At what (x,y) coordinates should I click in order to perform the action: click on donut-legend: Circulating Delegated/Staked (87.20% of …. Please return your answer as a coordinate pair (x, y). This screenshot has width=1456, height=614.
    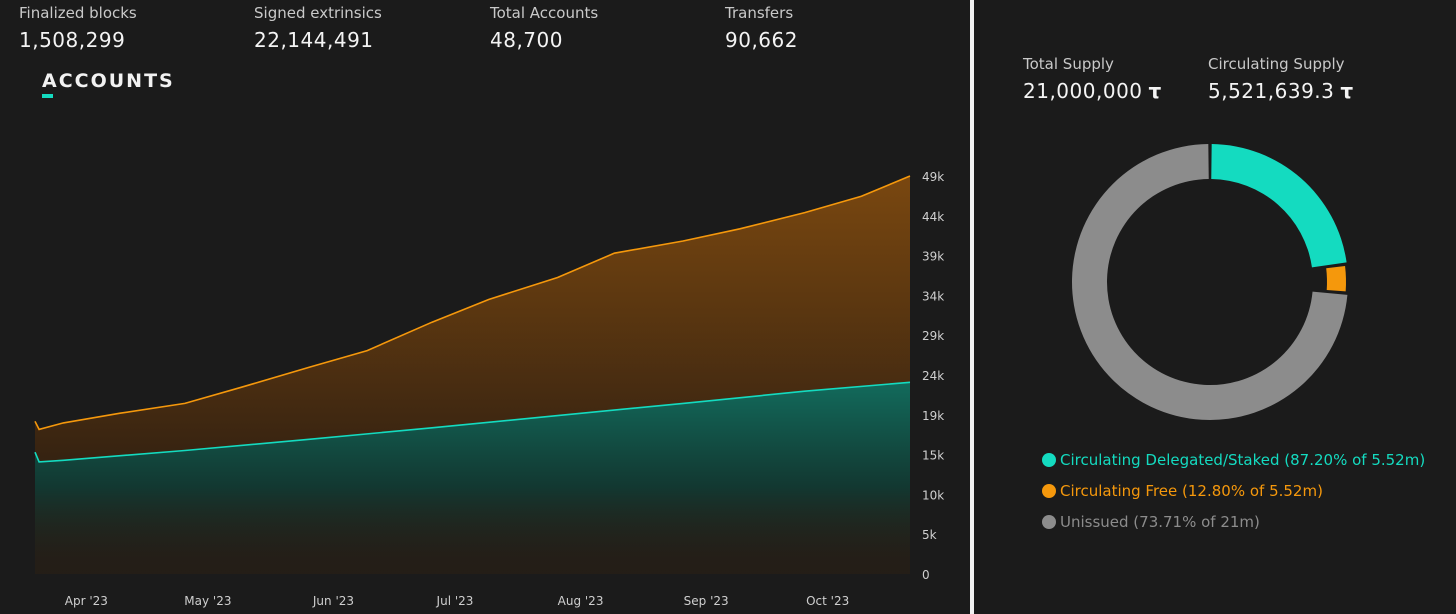
    Looking at the image, I should click on (1242, 494).